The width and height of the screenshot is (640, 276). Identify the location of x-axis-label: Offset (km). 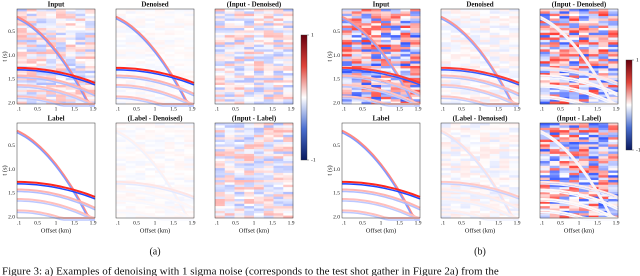
(381, 230).